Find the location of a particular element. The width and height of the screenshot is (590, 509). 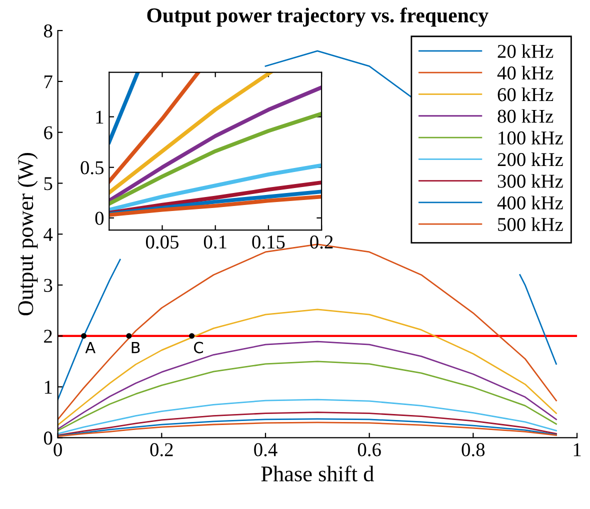

x-tick-label: 0.2 is located at coordinates (161, 449).